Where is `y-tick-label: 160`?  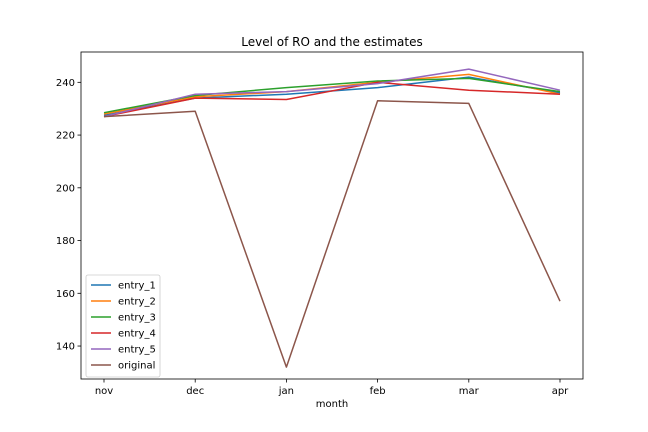
y-tick-label: 160 is located at coordinates (65, 294).